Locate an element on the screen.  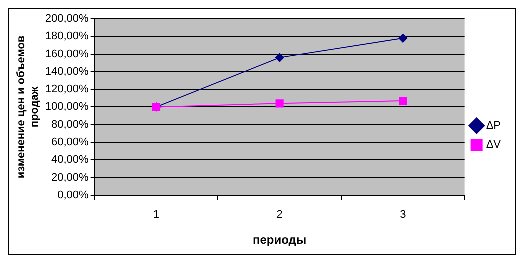
x-tick-label: 2 is located at coordinates (279, 215).